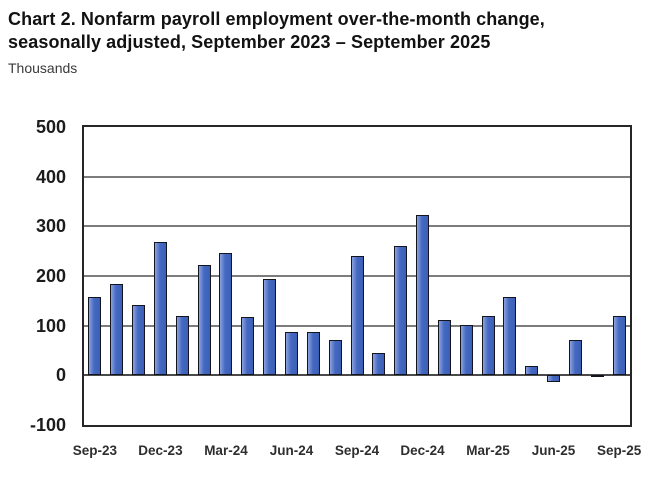 The width and height of the screenshot is (660, 480). Describe the element at coordinates (50, 127) in the screenshot. I see `y-axis-tick-label-500: 500` at that location.